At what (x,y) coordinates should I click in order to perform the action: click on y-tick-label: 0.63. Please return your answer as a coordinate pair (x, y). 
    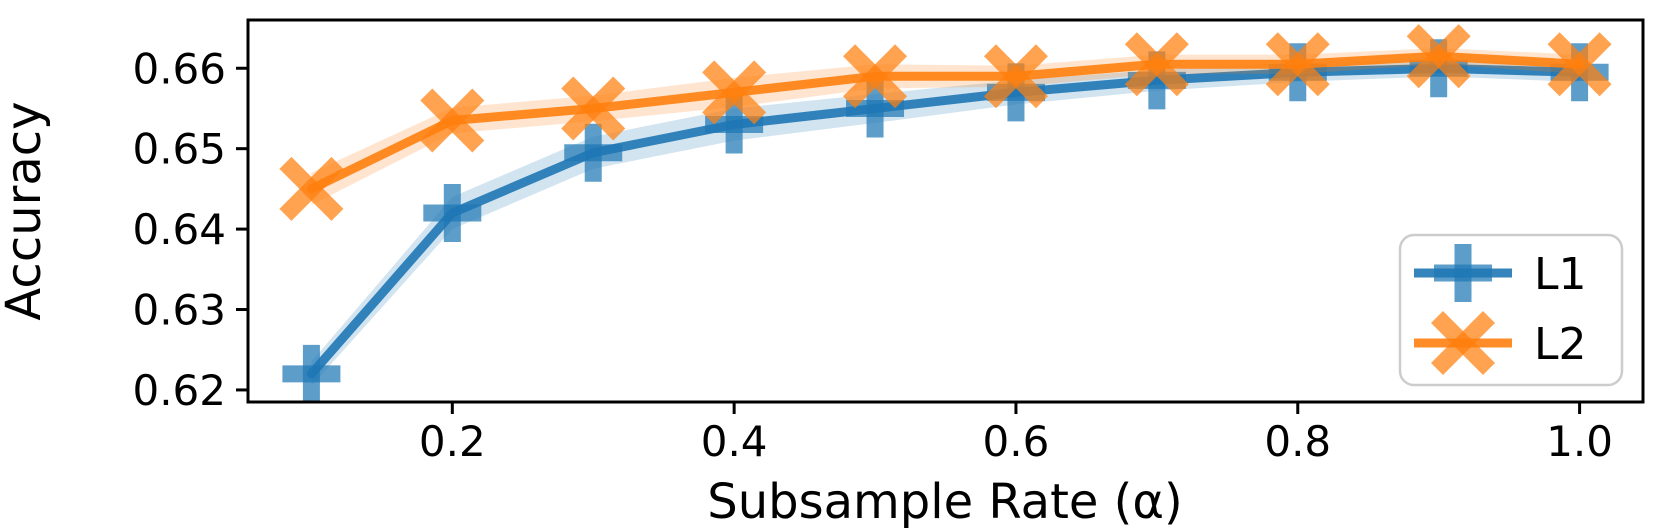
    Looking at the image, I should click on (179, 310).